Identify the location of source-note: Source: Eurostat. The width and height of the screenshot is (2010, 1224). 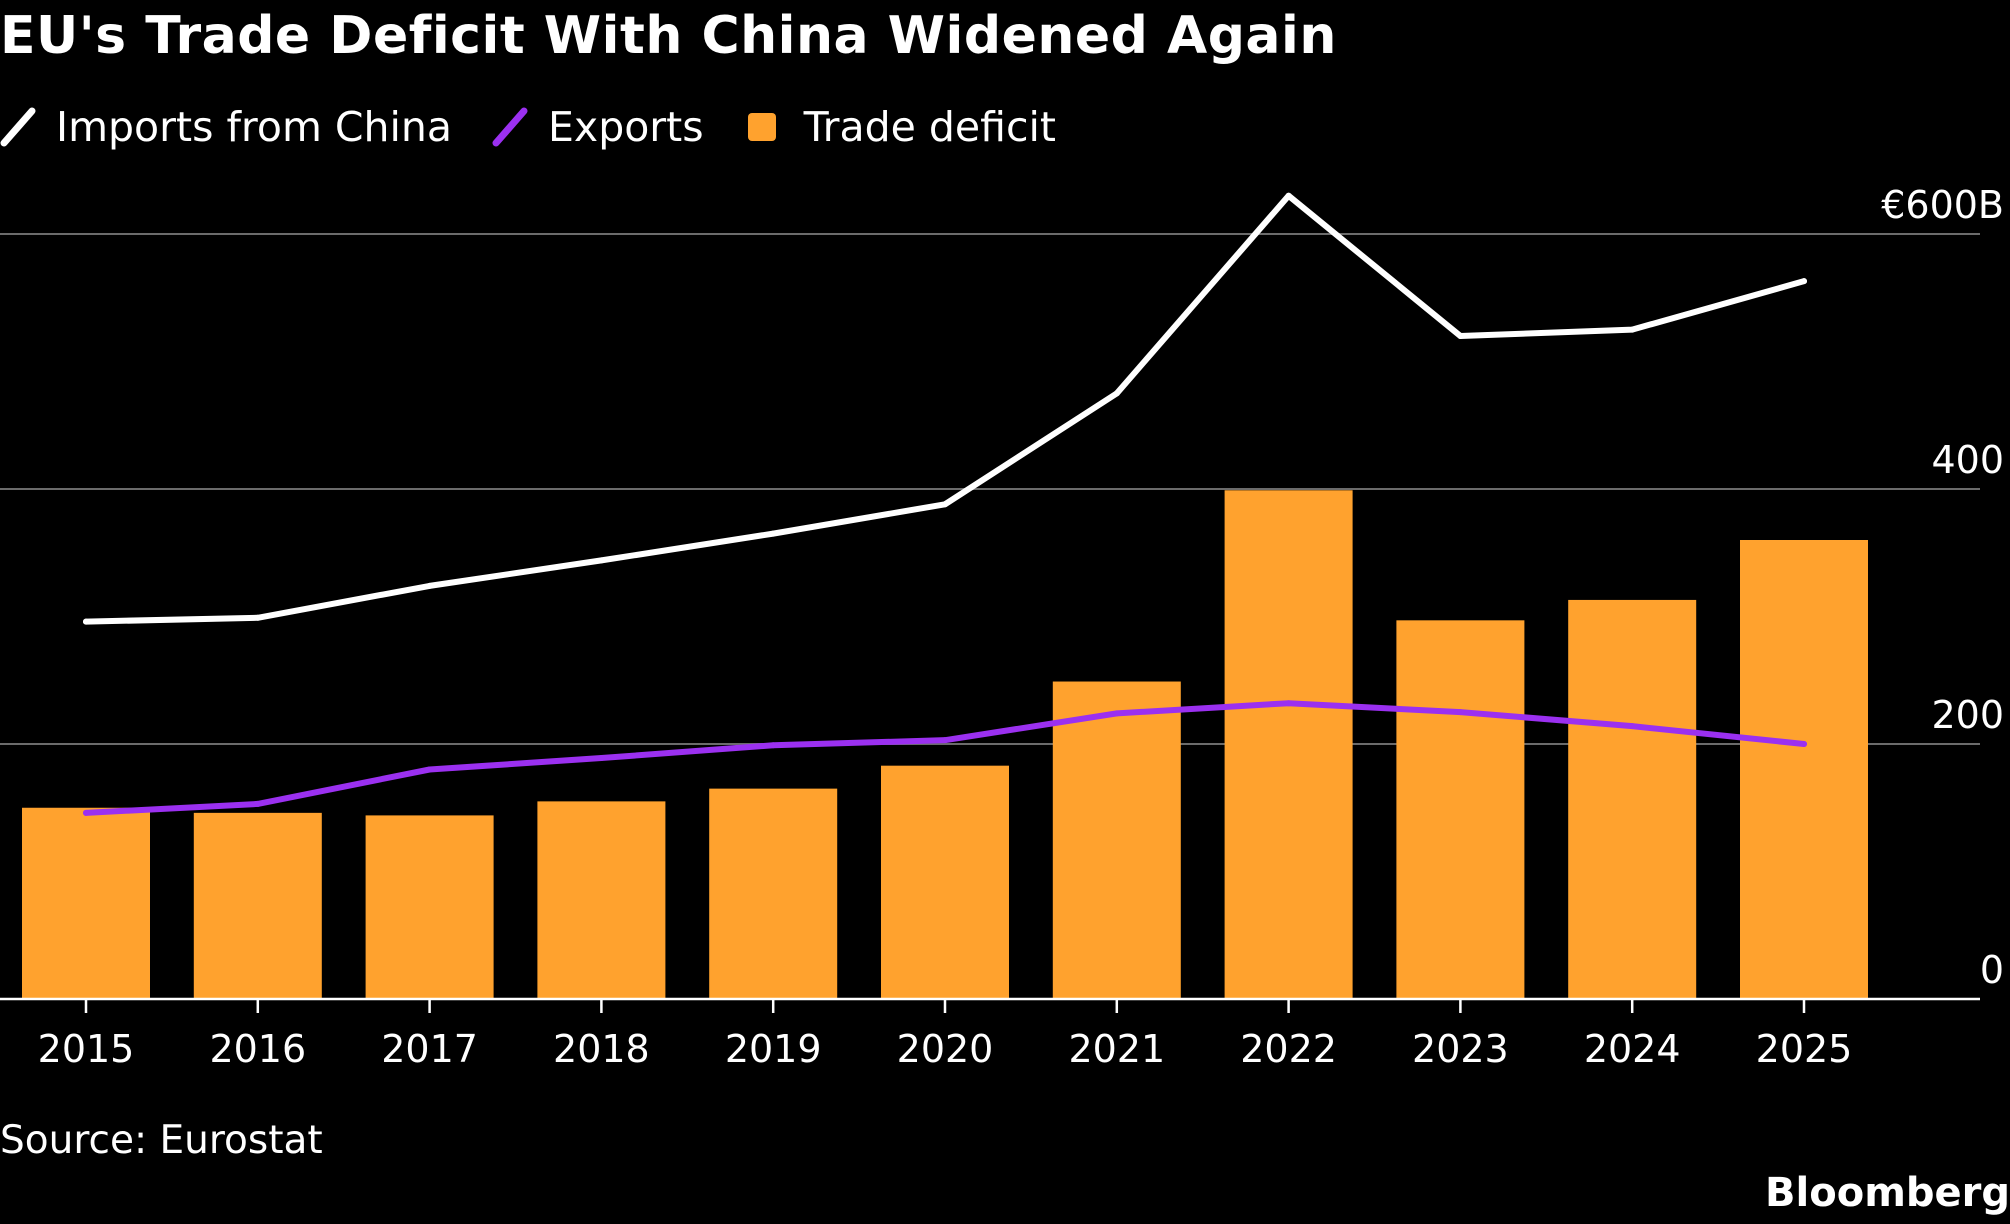
(161, 1140).